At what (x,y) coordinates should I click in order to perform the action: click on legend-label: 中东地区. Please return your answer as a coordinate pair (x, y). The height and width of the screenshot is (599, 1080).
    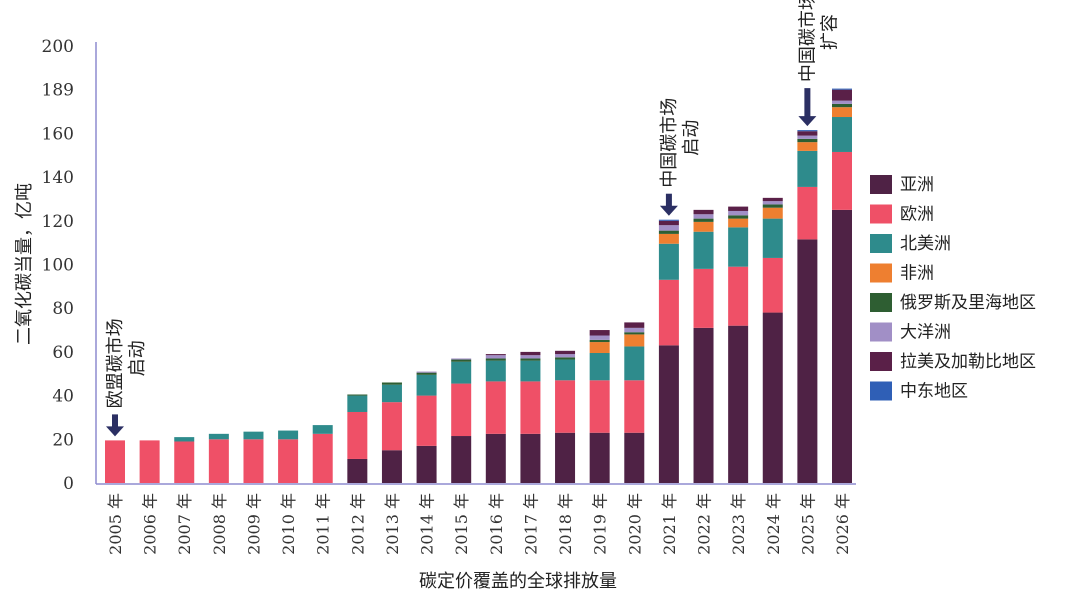
    Looking at the image, I should click on (934, 392).